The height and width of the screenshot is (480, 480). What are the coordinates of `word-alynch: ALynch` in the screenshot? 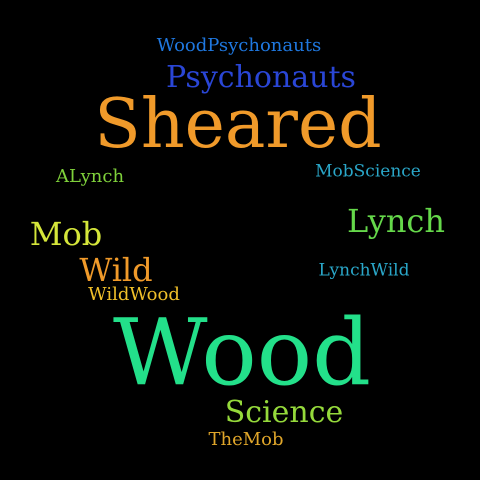 It's located at (90, 176).